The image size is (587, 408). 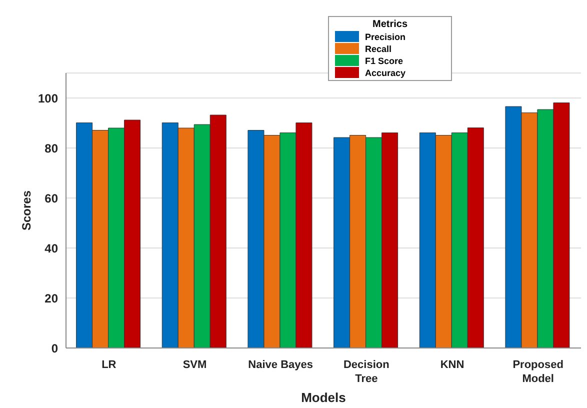 What do you see at coordinates (323, 397) in the screenshot?
I see `x-axis-title: Models` at bounding box center [323, 397].